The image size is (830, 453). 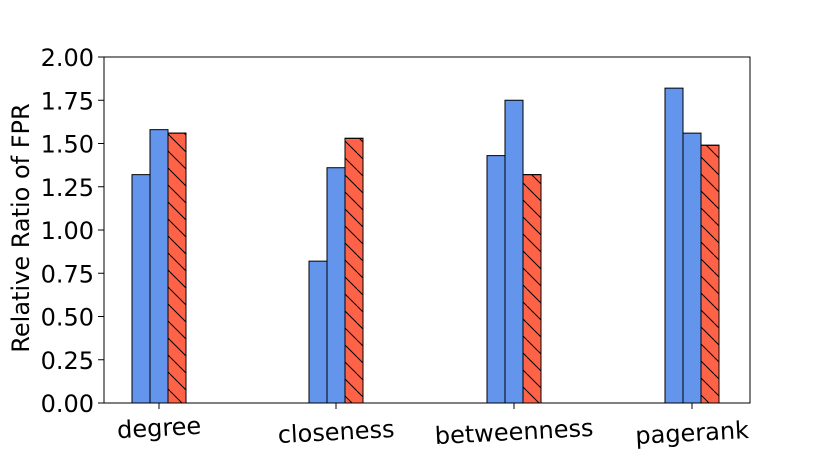 What do you see at coordinates (67, 361) in the screenshot?
I see `y-tick-label: 0.25` at bounding box center [67, 361].